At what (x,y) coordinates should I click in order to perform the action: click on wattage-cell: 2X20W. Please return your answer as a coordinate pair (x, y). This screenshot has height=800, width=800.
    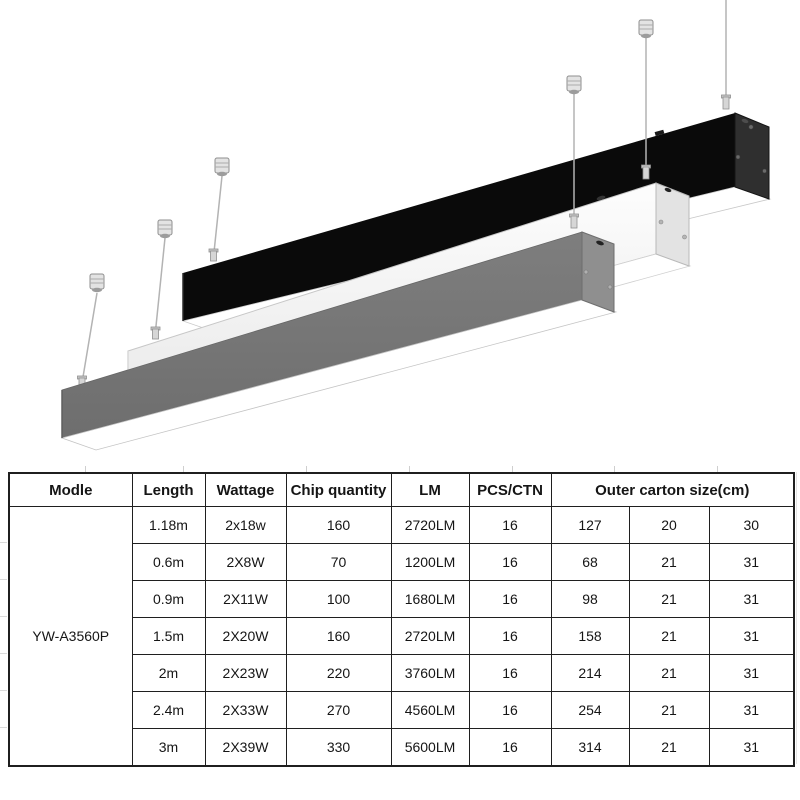
    Looking at the image, I should click on (245, 636).